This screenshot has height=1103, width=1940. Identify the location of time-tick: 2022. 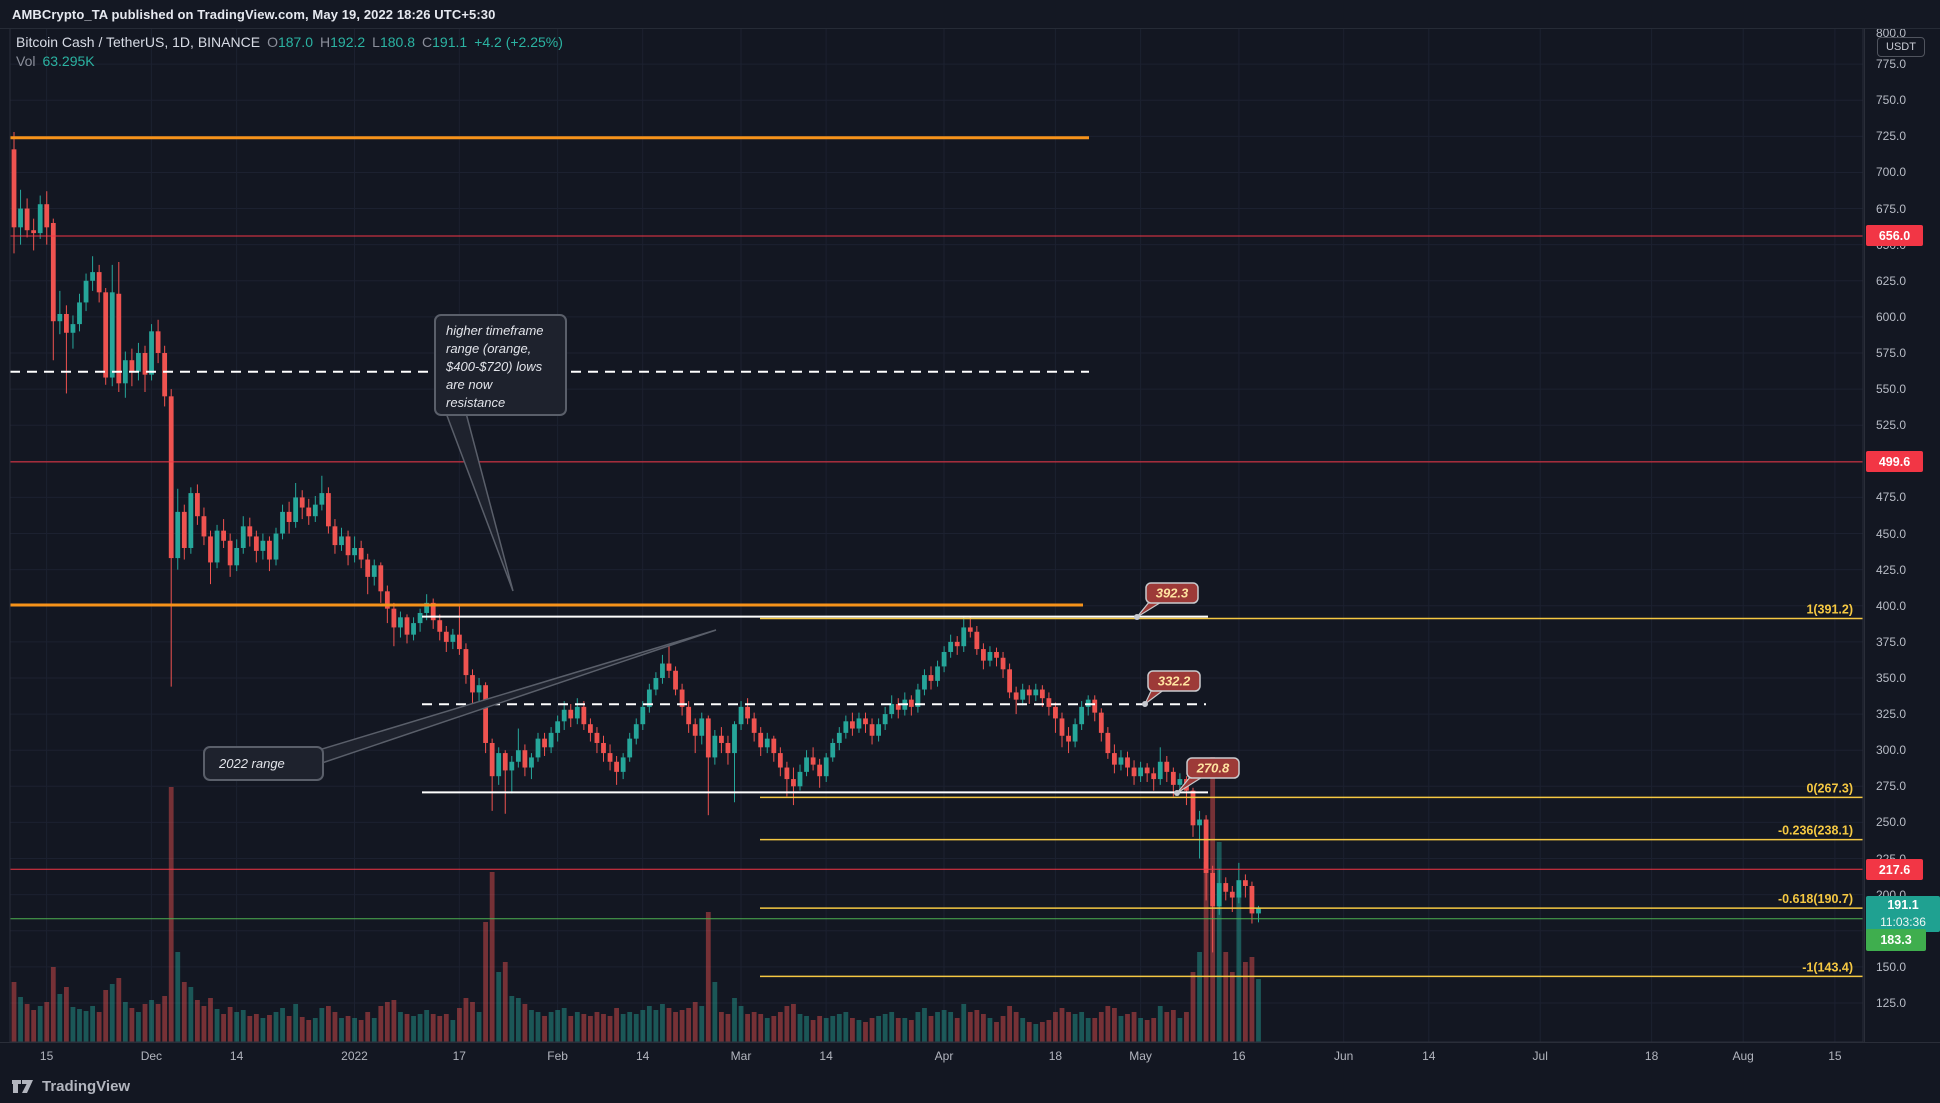
(354, 1056).